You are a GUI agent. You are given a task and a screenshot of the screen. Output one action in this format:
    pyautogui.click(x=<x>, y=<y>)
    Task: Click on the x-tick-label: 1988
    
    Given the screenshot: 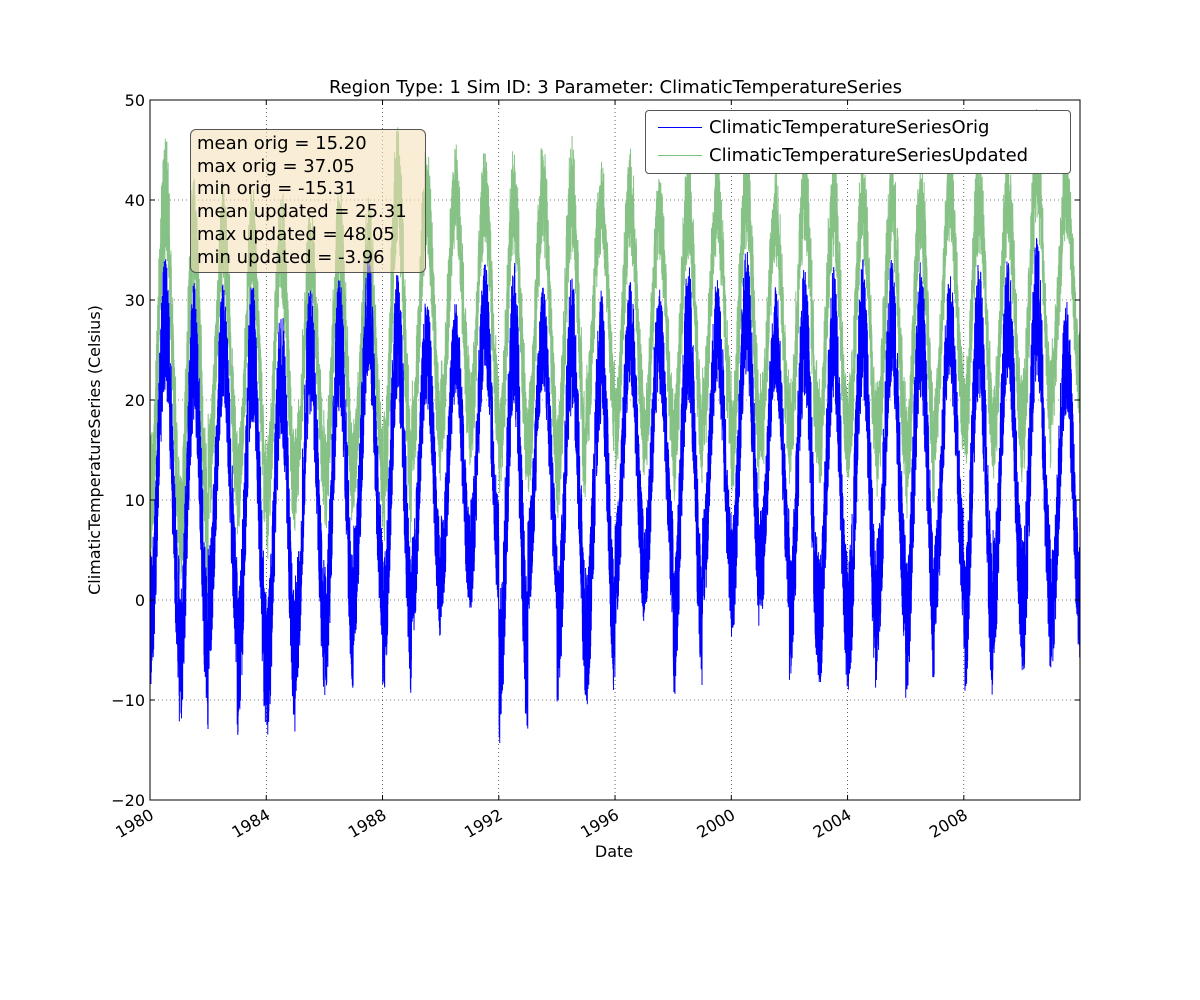 What is the action you would take?
    pyautogui.click(x=367, y=823)
    